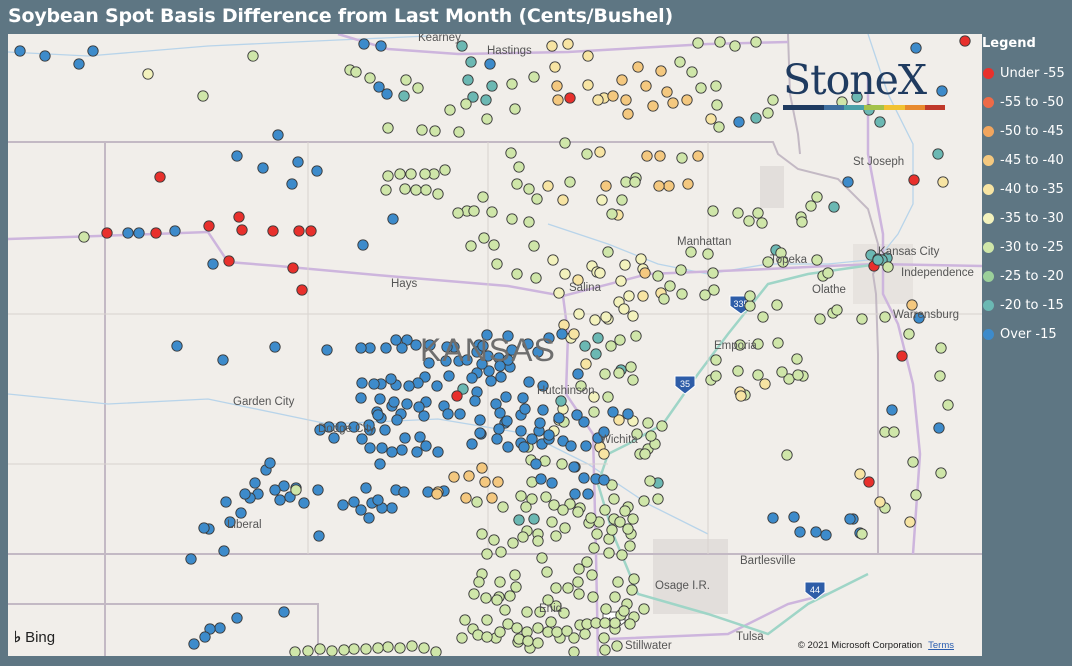 This screenshot has height=666, width=1072. What do you see at coordinates (941, 645) in the screenshot?
I see `terms-link: Terms` at bounding box center [941, 645].